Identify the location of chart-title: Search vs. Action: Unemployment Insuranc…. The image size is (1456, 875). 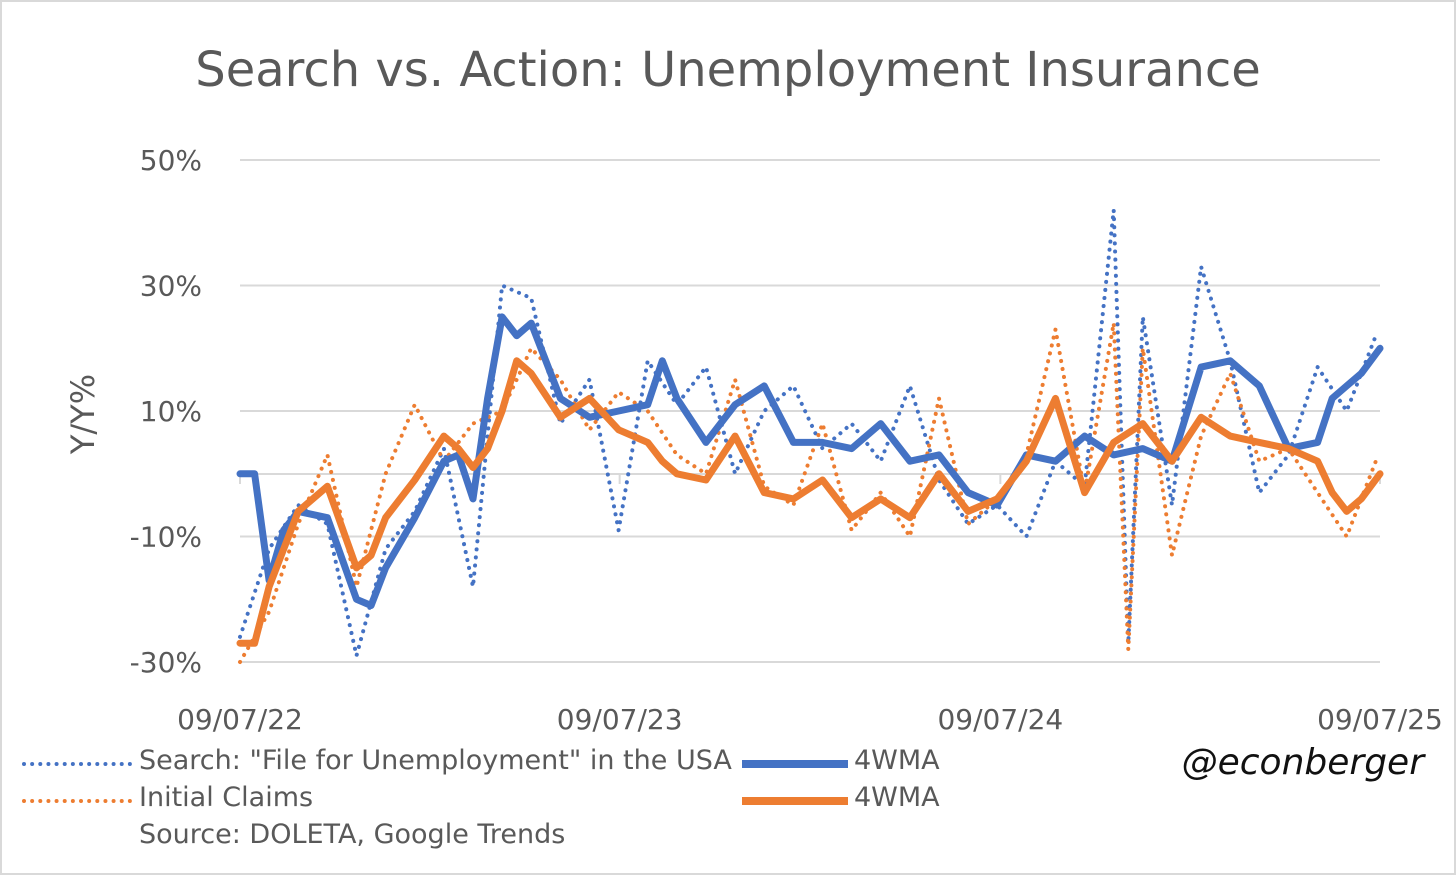
(728, 70).